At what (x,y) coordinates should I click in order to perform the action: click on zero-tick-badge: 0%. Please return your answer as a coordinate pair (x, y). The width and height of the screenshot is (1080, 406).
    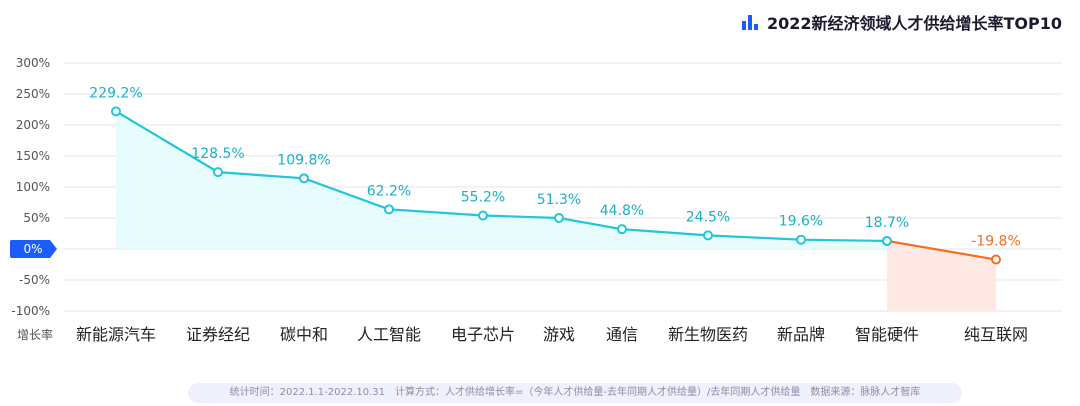
    Looking at the image, I should click on (33, 249).